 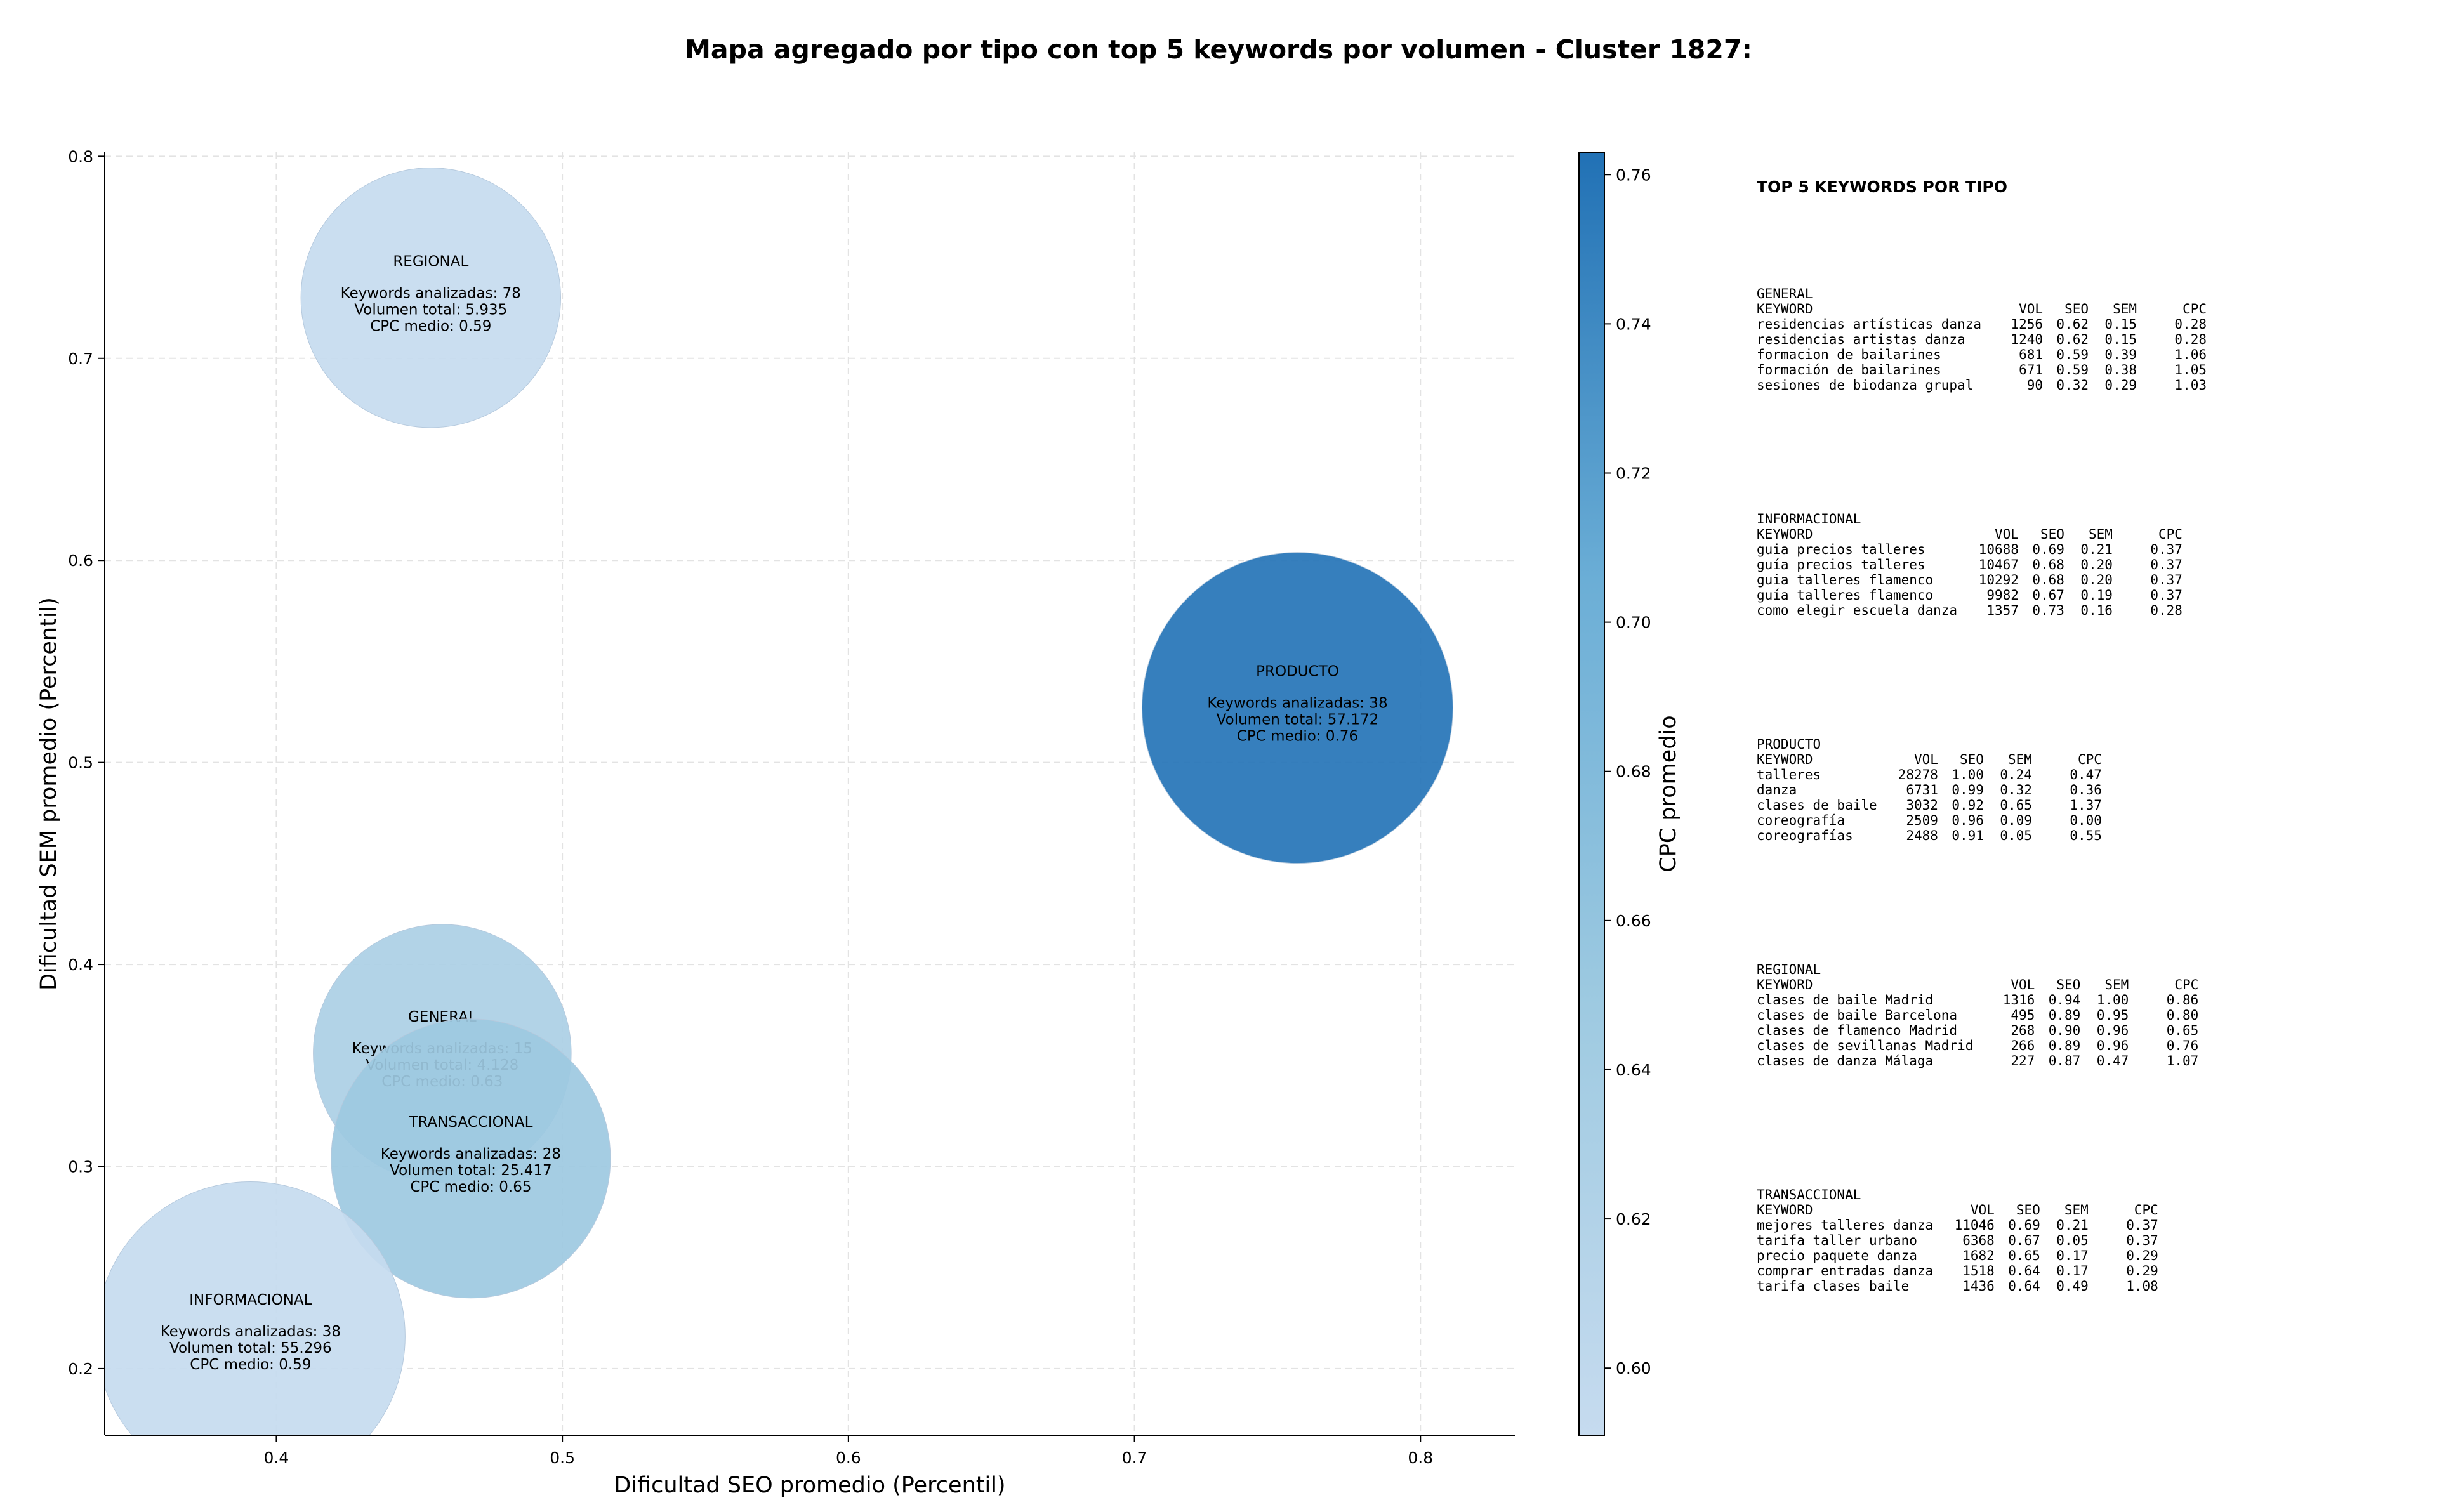 What do you see at coordinates (2087, 1016) in the screenshot?
I see `keyword-row: clases de baile Barcelona 495 0.89 0.95 0.80` at bounding box center [2087, 1016].